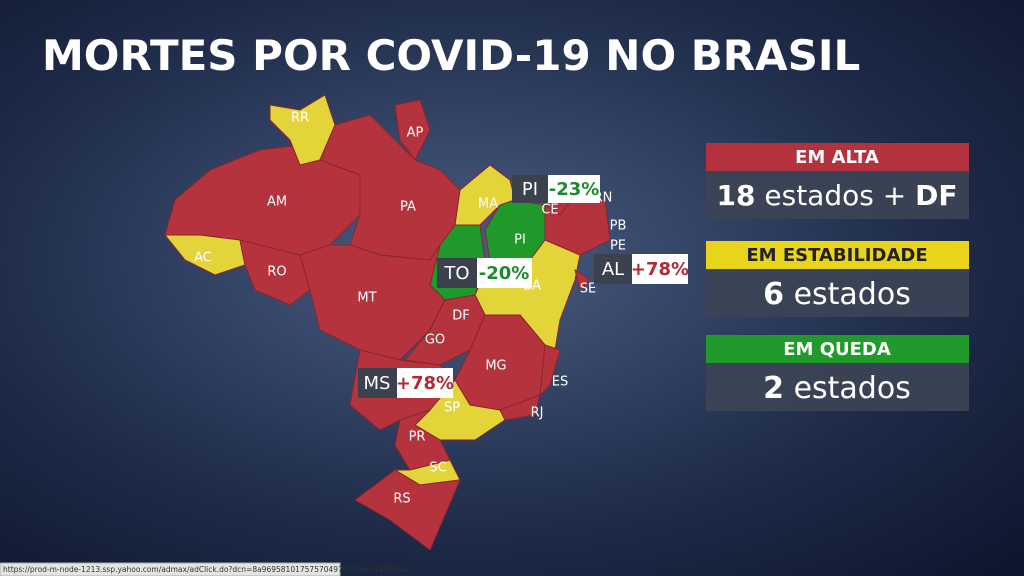 The height and width of the screenshot is (576, 1024). Describe the element at coordinates (451, 55) in the screenshot. I see `title: MORTES POR COVID-19 NO BRASIL` at that location.